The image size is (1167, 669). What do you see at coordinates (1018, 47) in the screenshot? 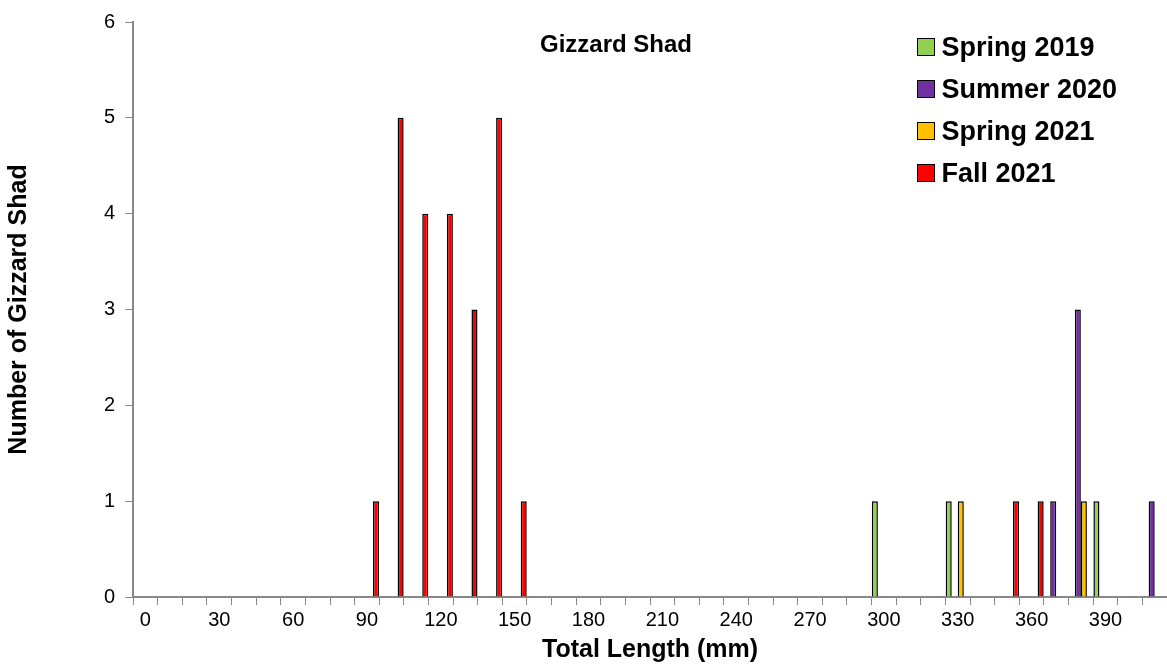
I see `legend-label: Spring 2019` at bounding box center [1018, 47].